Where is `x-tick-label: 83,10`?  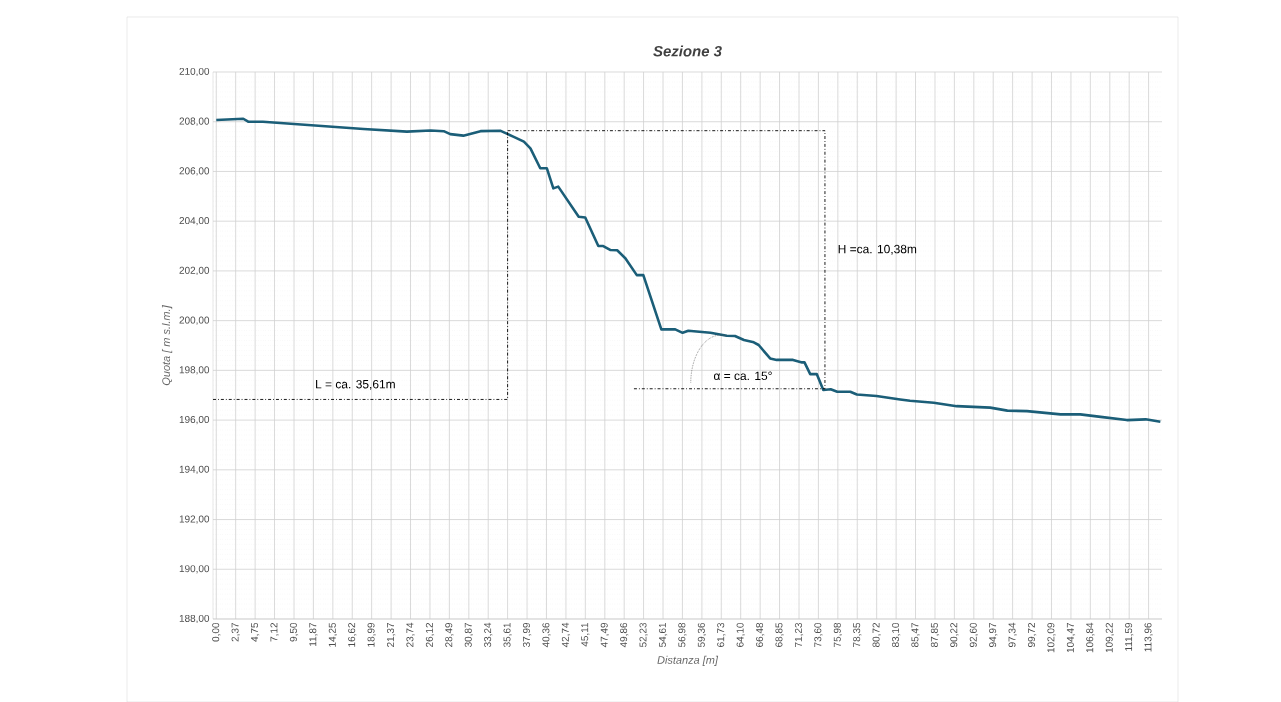 x-tick-label: 83,10 is located at coordinates (896, 634).